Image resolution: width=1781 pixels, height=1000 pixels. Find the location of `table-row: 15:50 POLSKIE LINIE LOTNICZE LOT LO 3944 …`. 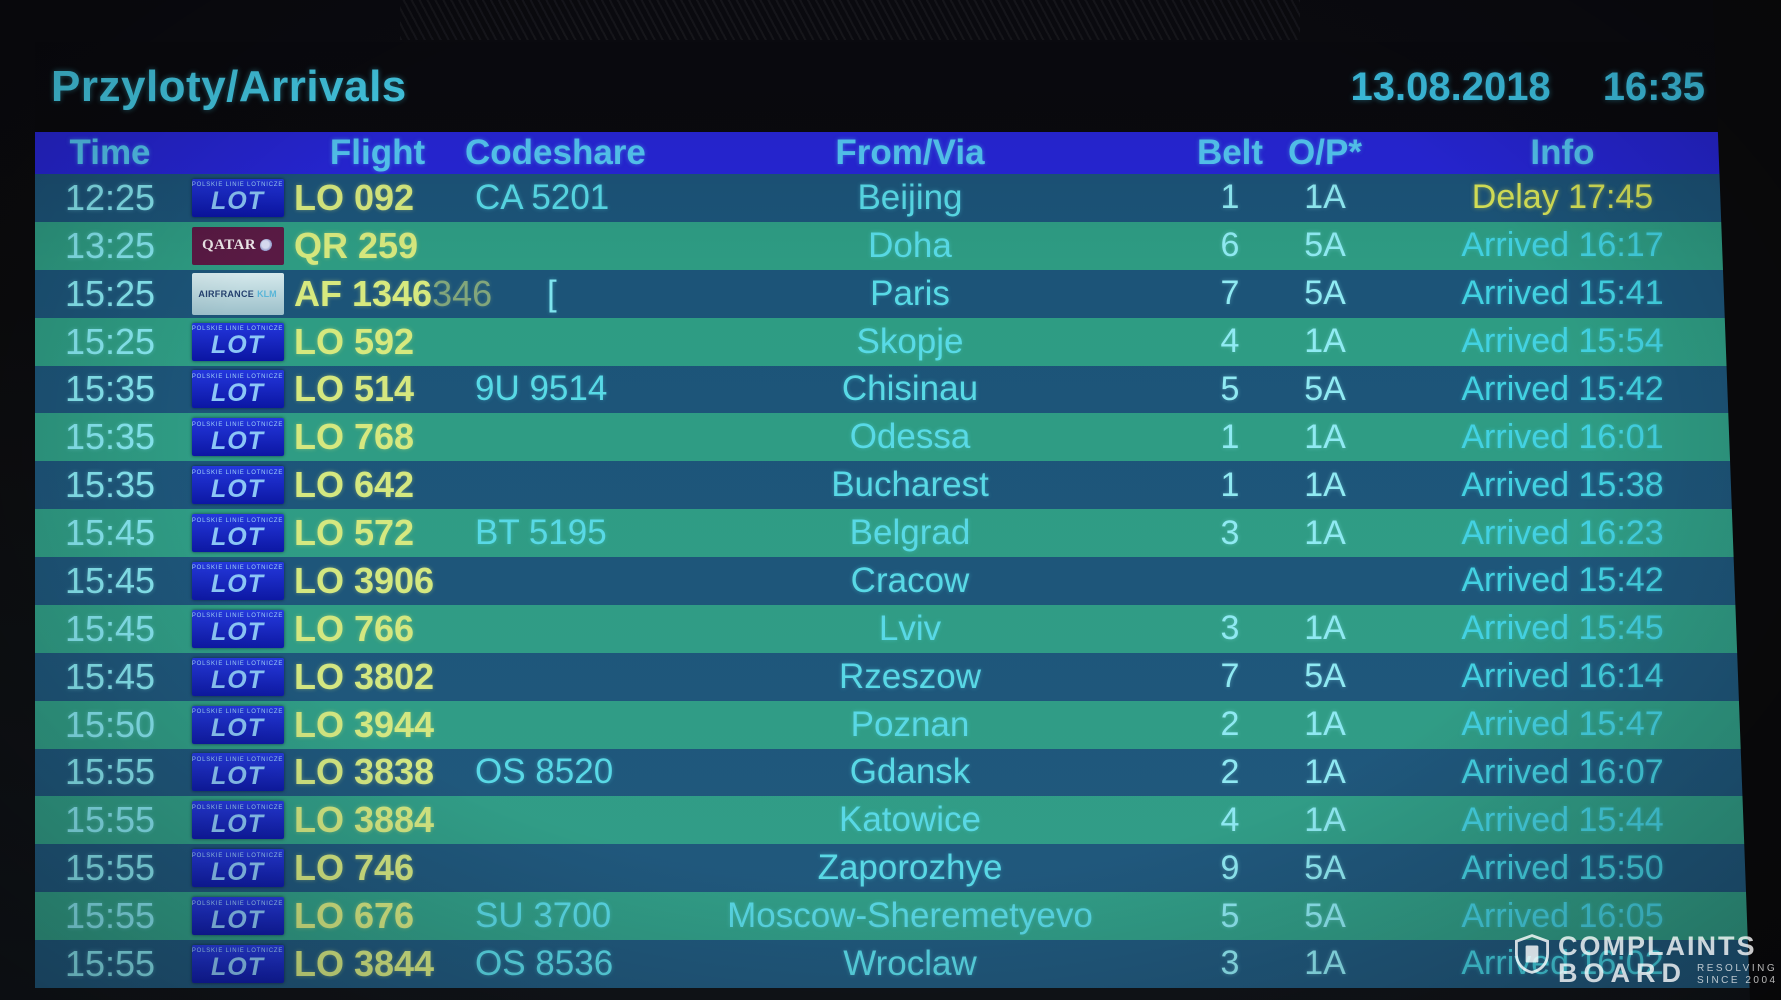

table-row: 15:50 POLSKIE LINIE LOTNICZE LOT LO 3944 … is located at coordinates (892, 724).